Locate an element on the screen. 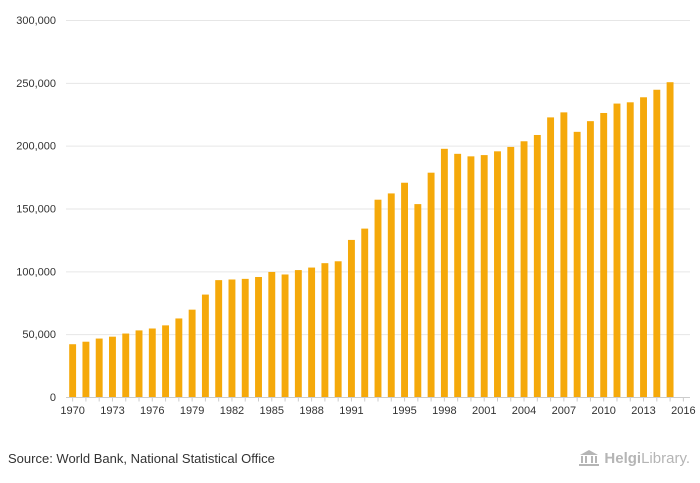  x-tick-label: 1985 is located at coordinates (272, 411).